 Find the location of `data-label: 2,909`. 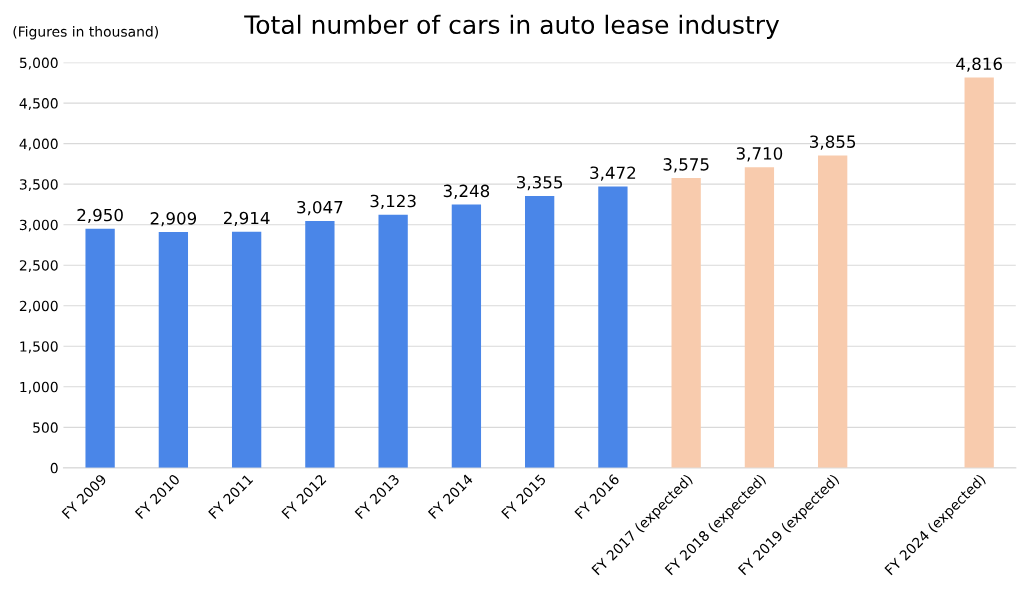

data-label: 2,909 is located at coordinates (173, 219).